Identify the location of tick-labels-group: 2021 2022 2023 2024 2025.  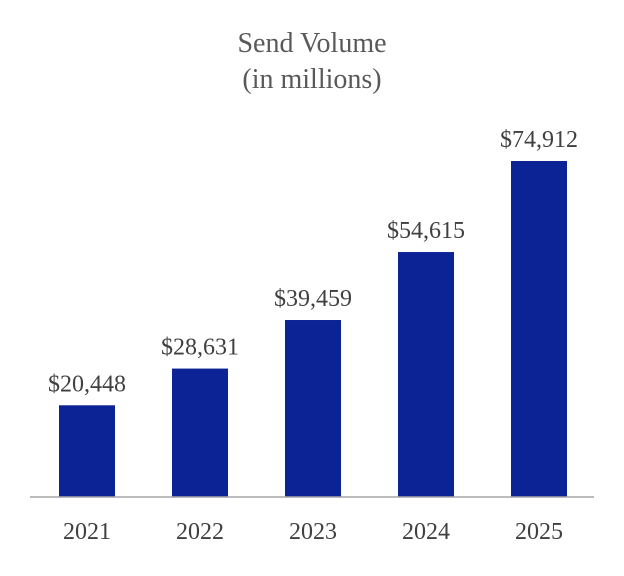
(313, 532).